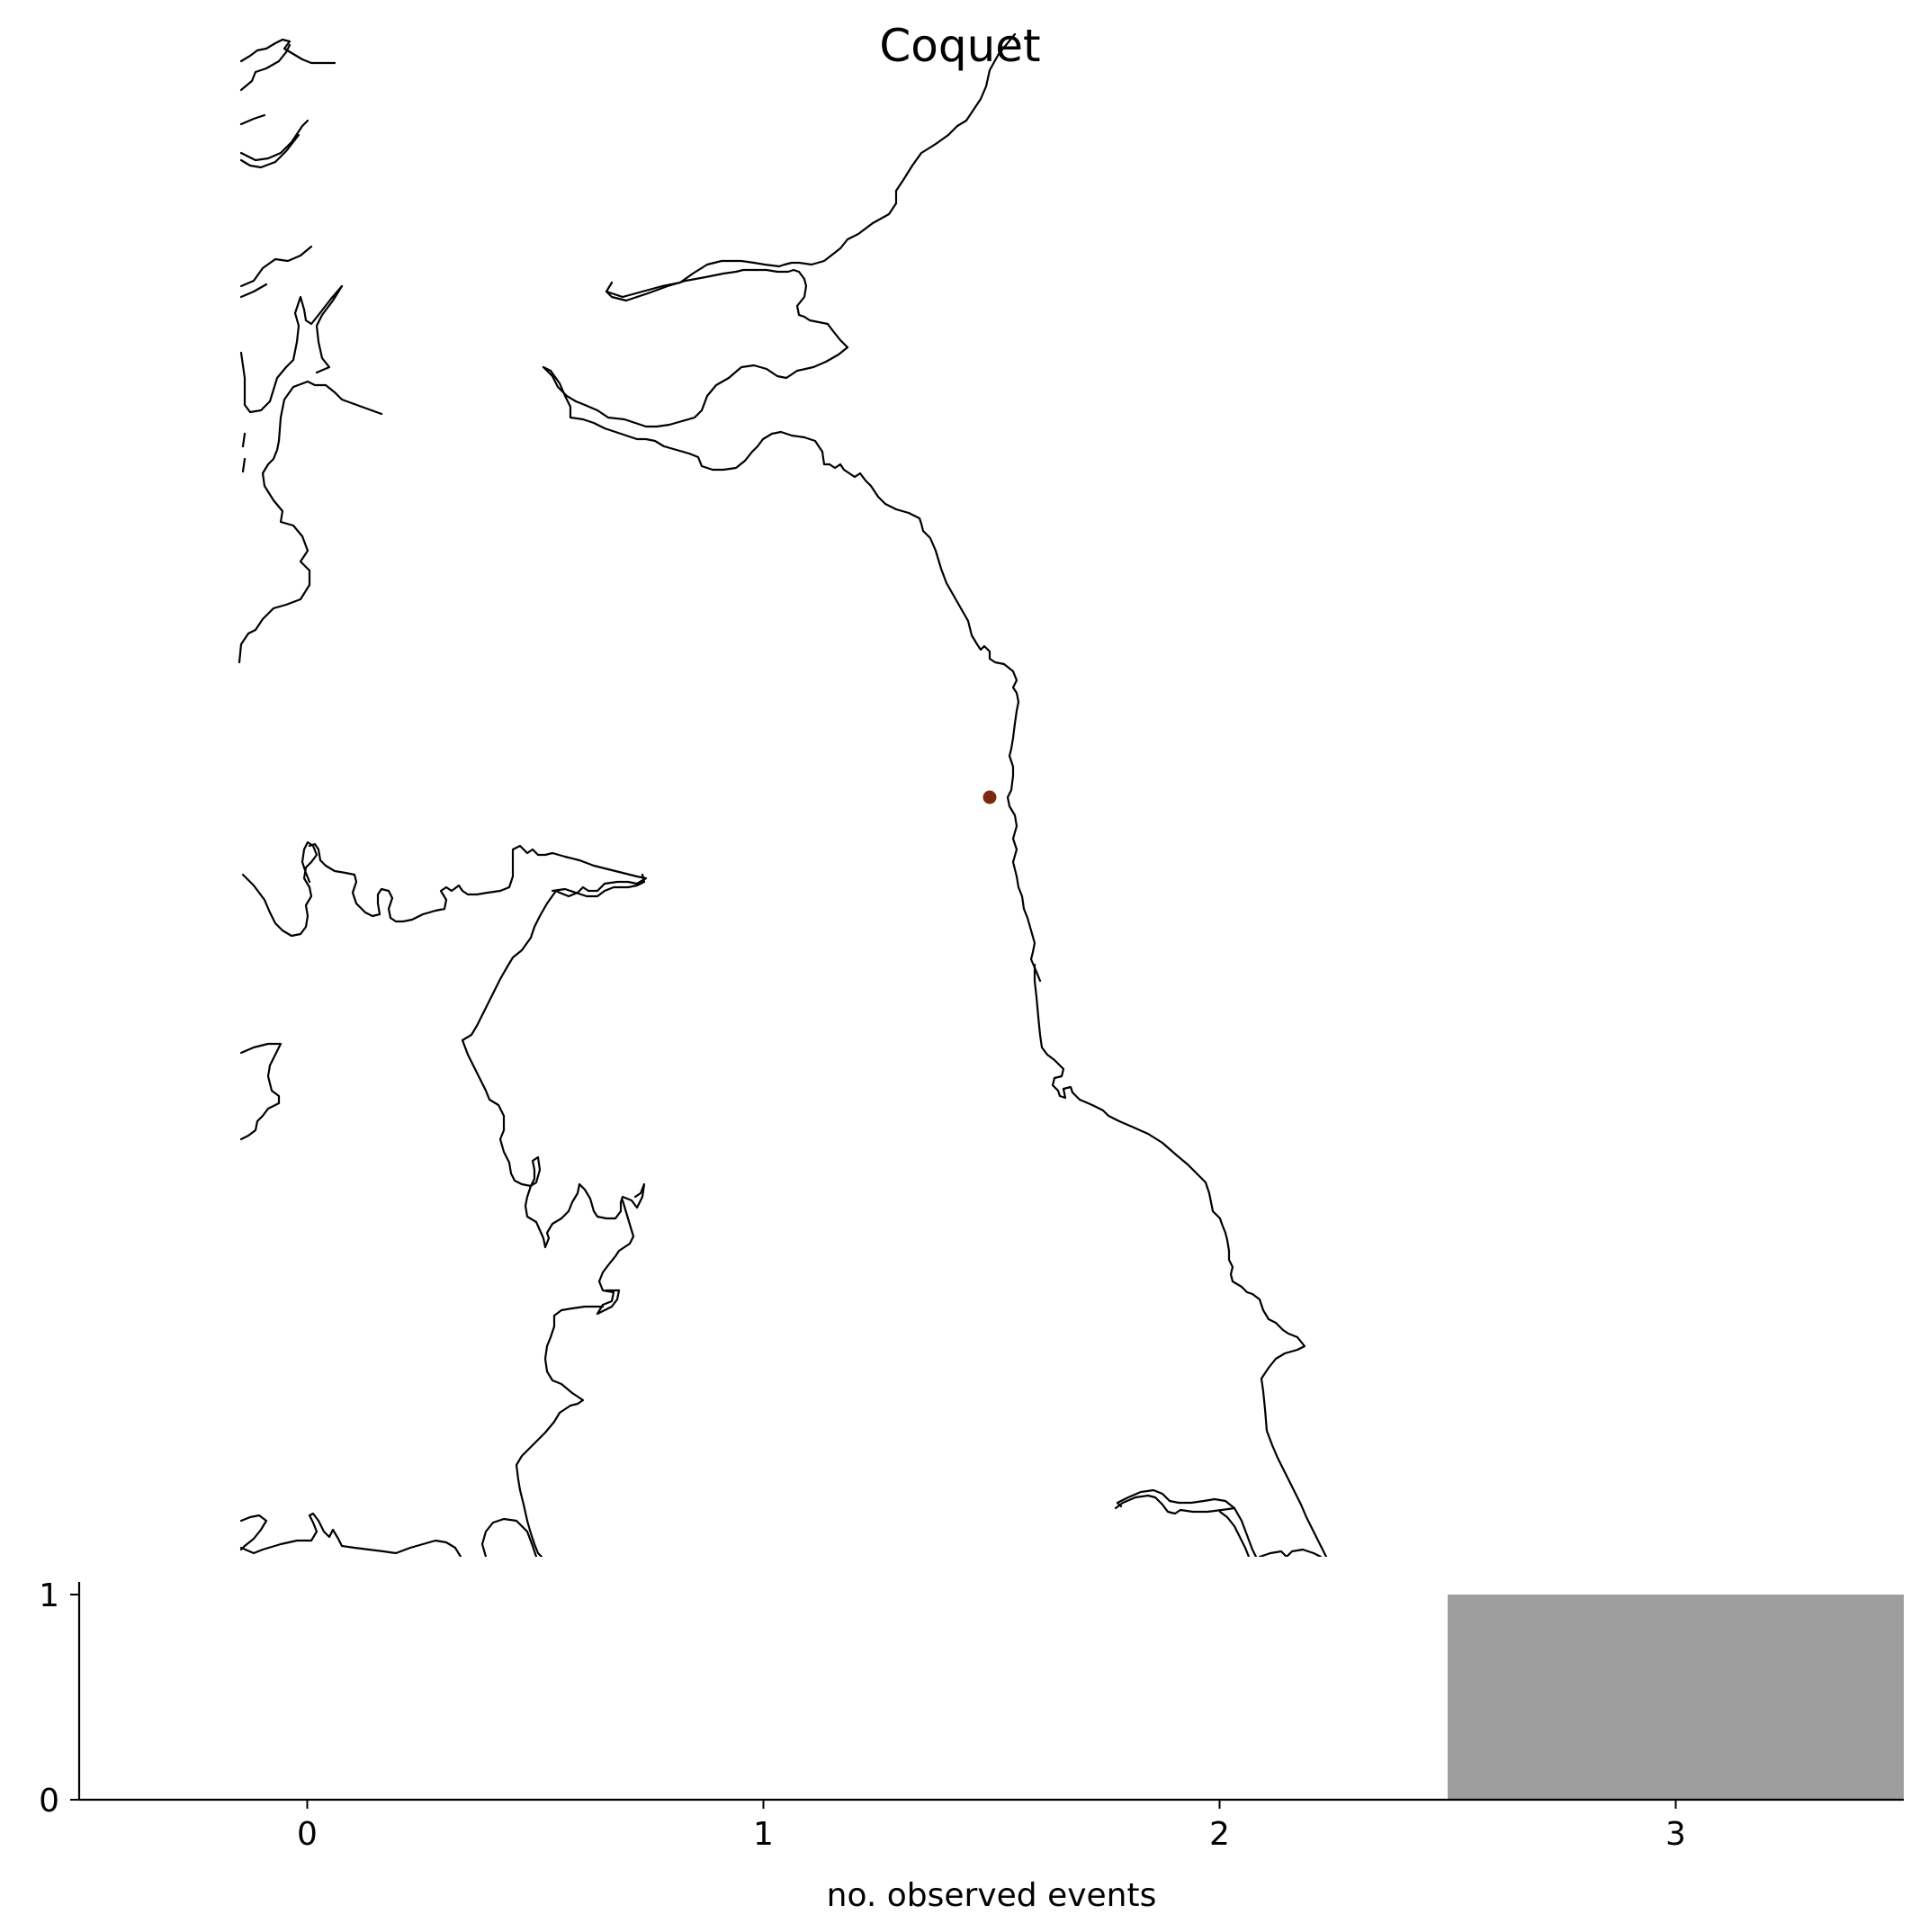 The width and height of the screenshot is (1920, 1932). I want to click on x-tick-label: 2, so click(1219, 1834).